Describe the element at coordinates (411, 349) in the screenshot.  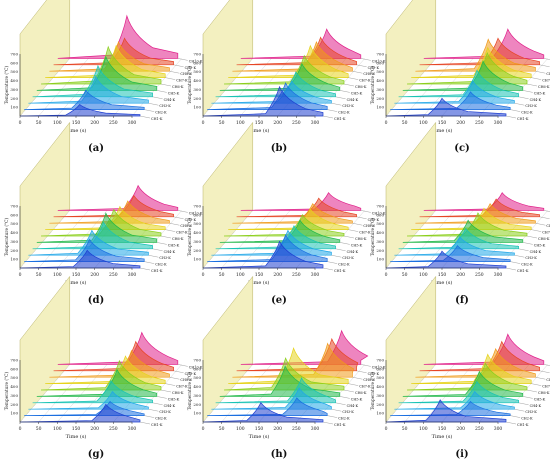
I see `back-wall` at that location.